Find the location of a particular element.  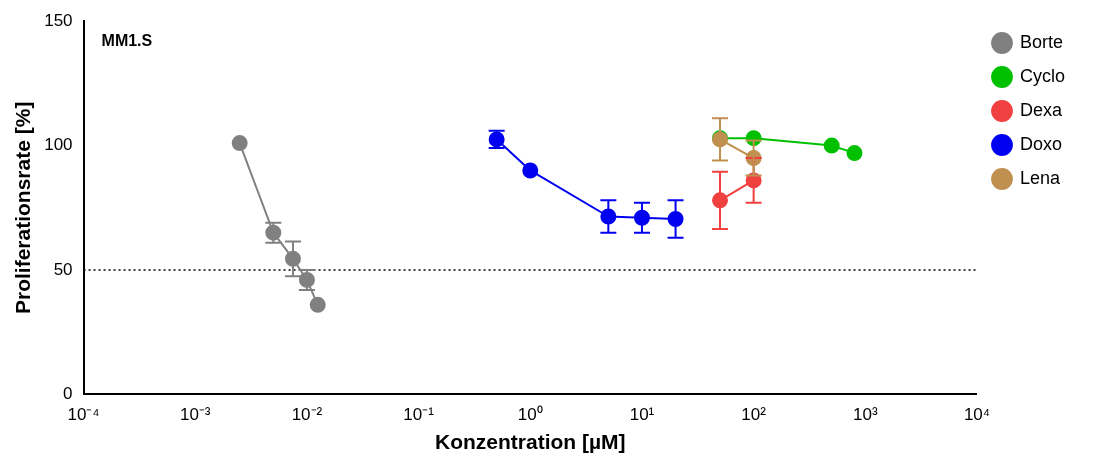

x-tick-label: 10⁻⁴ is located at coordinates (83, 415).